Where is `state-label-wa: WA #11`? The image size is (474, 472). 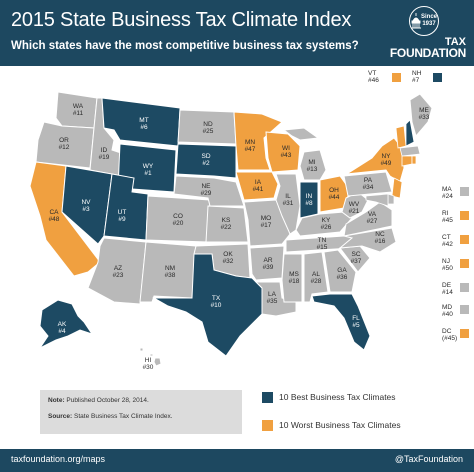
state-label-wa: WA #11 is located at coordinates (78, 110).